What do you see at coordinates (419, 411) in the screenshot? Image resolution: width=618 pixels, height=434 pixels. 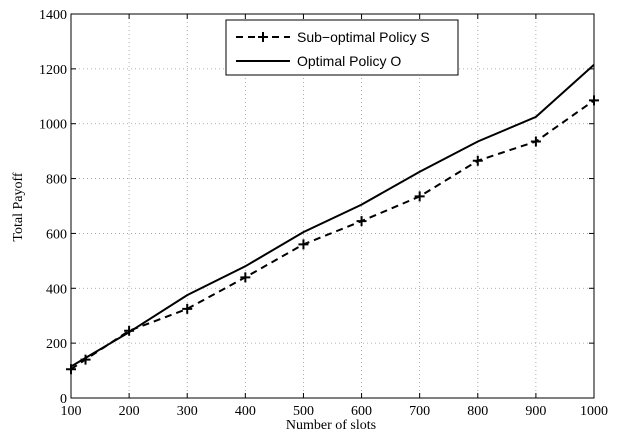 I see `x-tick-label: 700` at bounding box center [419, 411].